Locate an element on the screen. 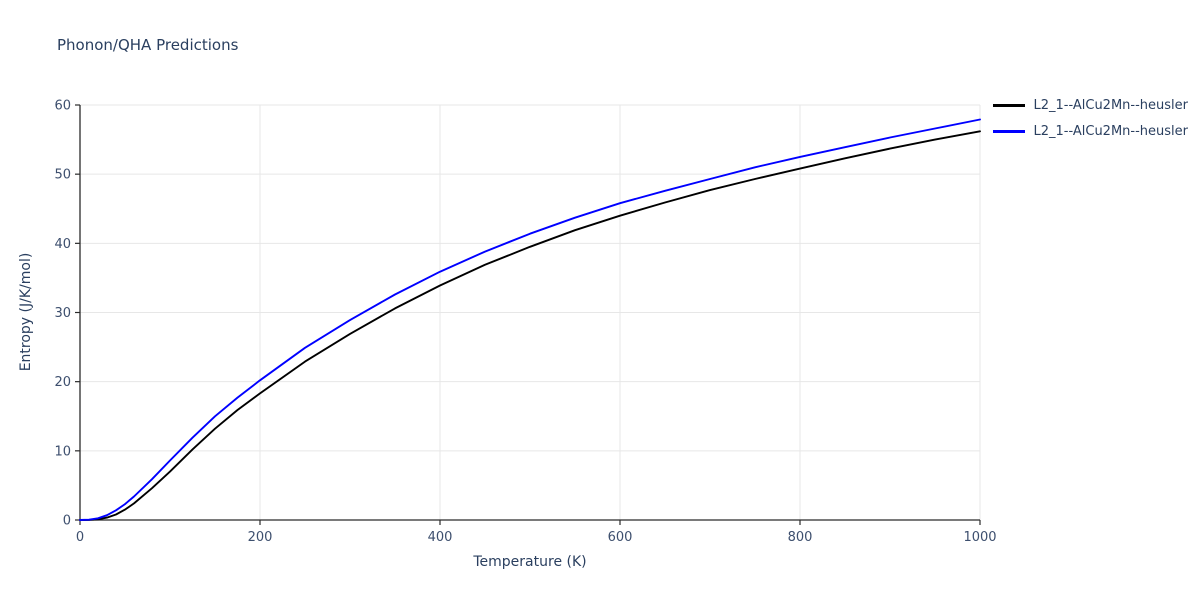  y-tick-label: 30 is located at coordinates (62, 313).